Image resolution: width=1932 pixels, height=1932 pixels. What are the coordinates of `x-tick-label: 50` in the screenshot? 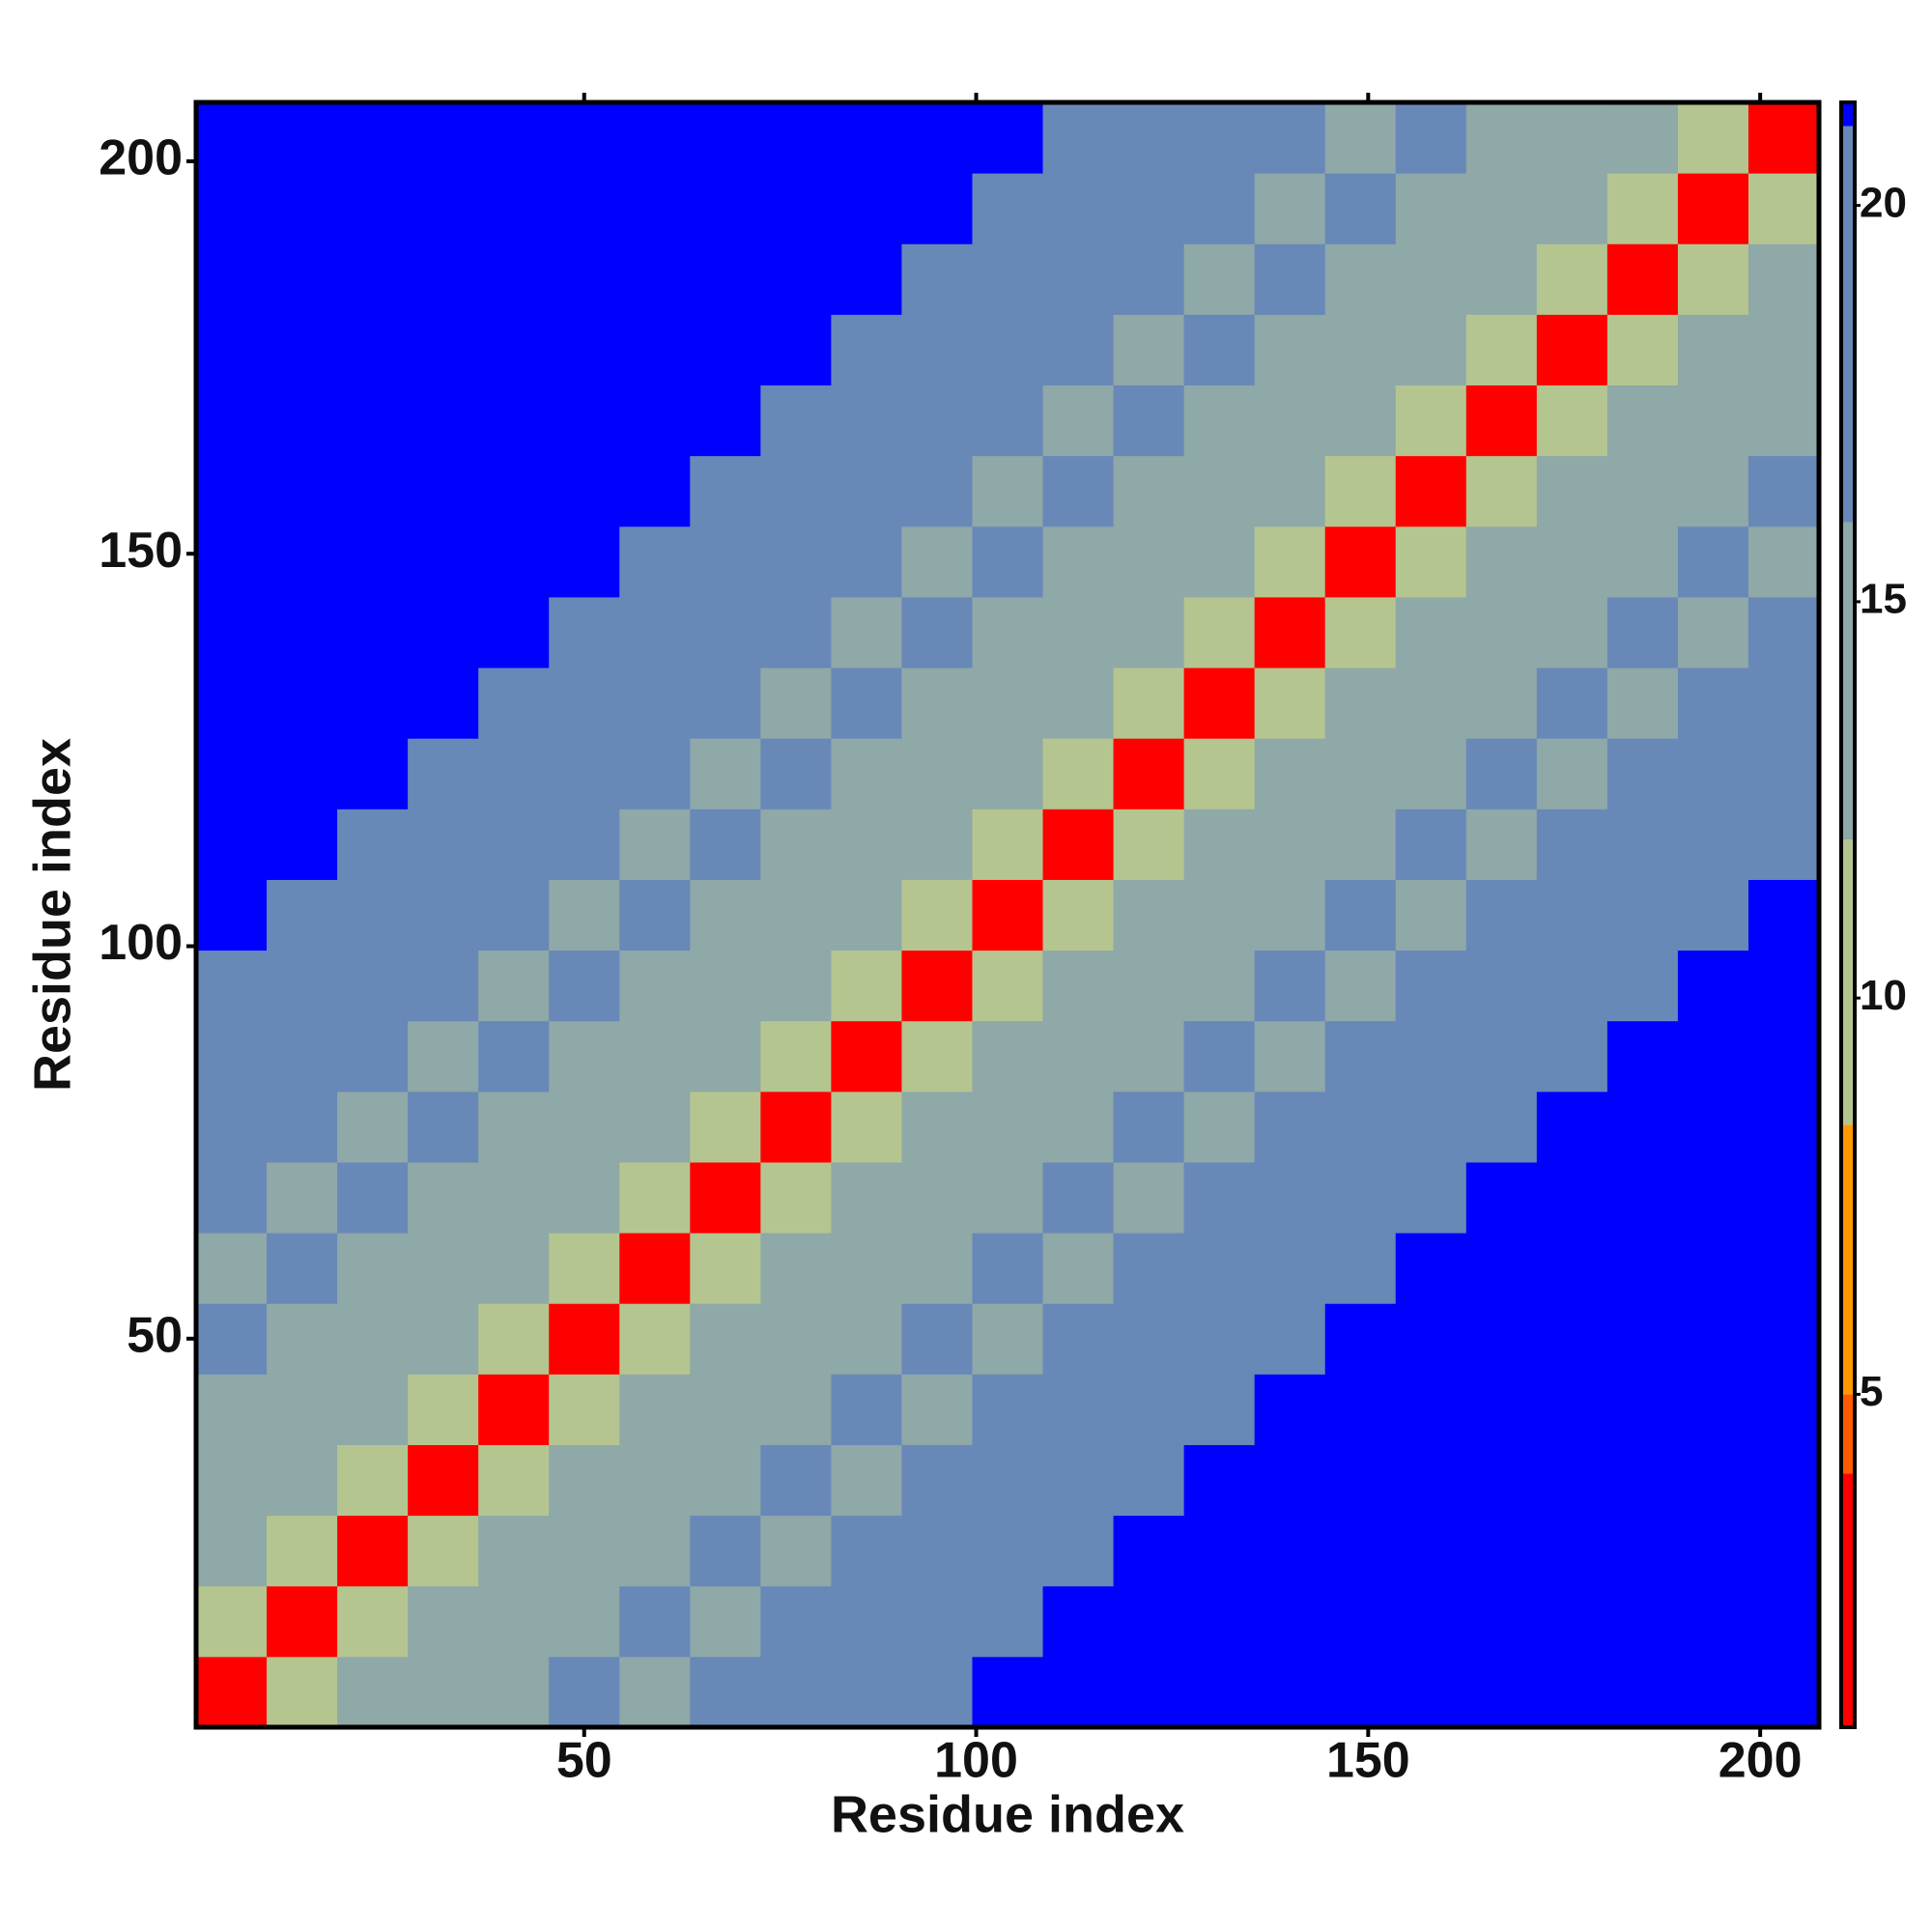 It's located at (584, 1761).